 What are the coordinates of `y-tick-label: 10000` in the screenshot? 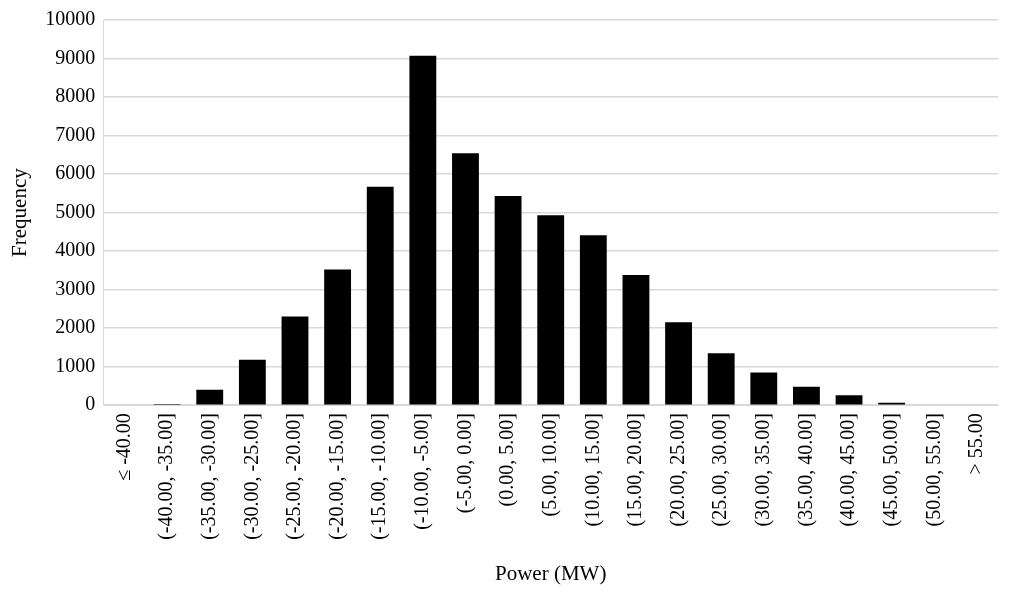 It's located at (70, 18).